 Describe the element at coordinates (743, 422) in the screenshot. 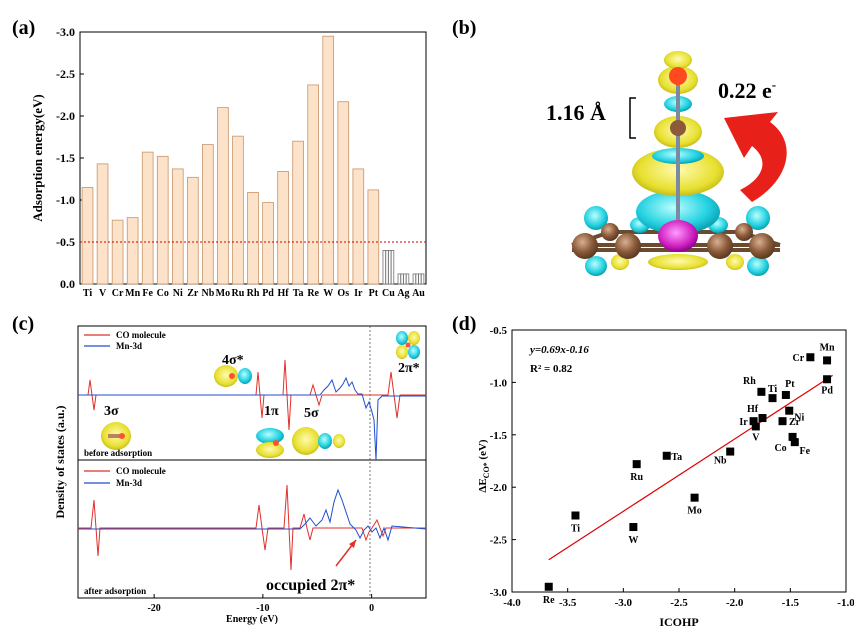

I see `point-label: Ir` at that location.